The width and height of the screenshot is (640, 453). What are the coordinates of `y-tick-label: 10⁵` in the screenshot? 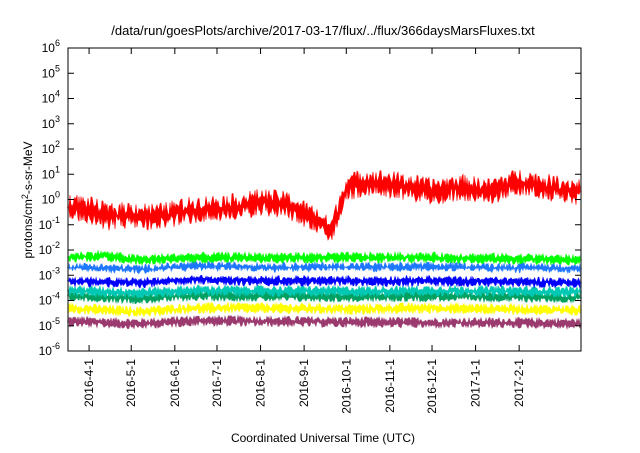 It's located at (51, 71).